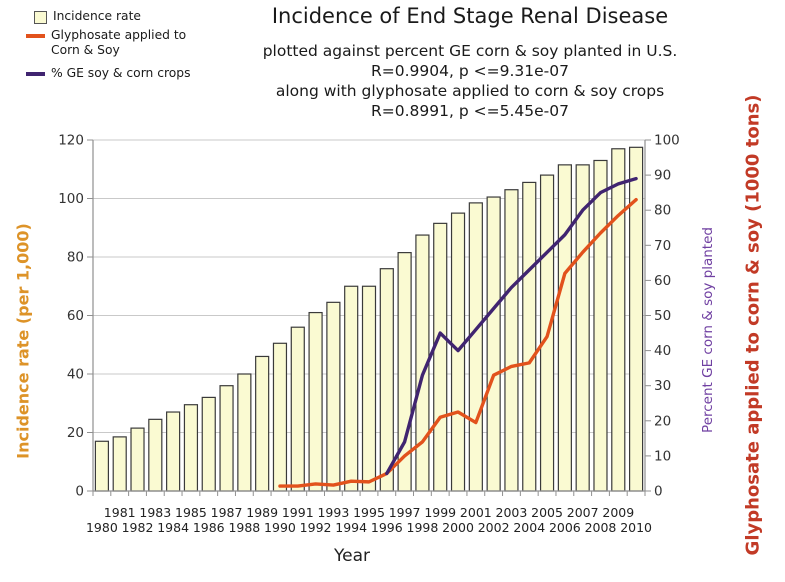 The width and height of the screenshot is (785, 582). What do you see at coordinates (386, 380) in the screenshot?
I see `bar-1996` at bounding box center [386, 380].